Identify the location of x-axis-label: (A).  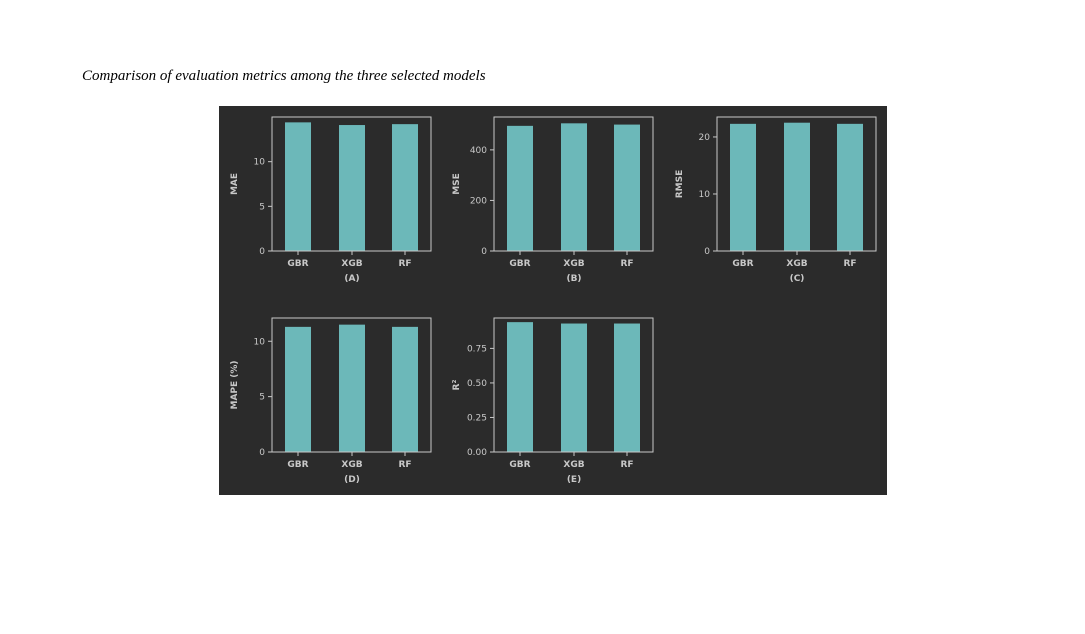
(351, 279).